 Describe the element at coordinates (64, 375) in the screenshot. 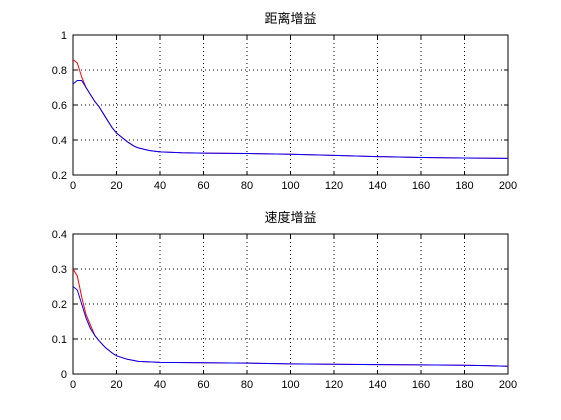

I see `y-tick-label: 0` at that location.